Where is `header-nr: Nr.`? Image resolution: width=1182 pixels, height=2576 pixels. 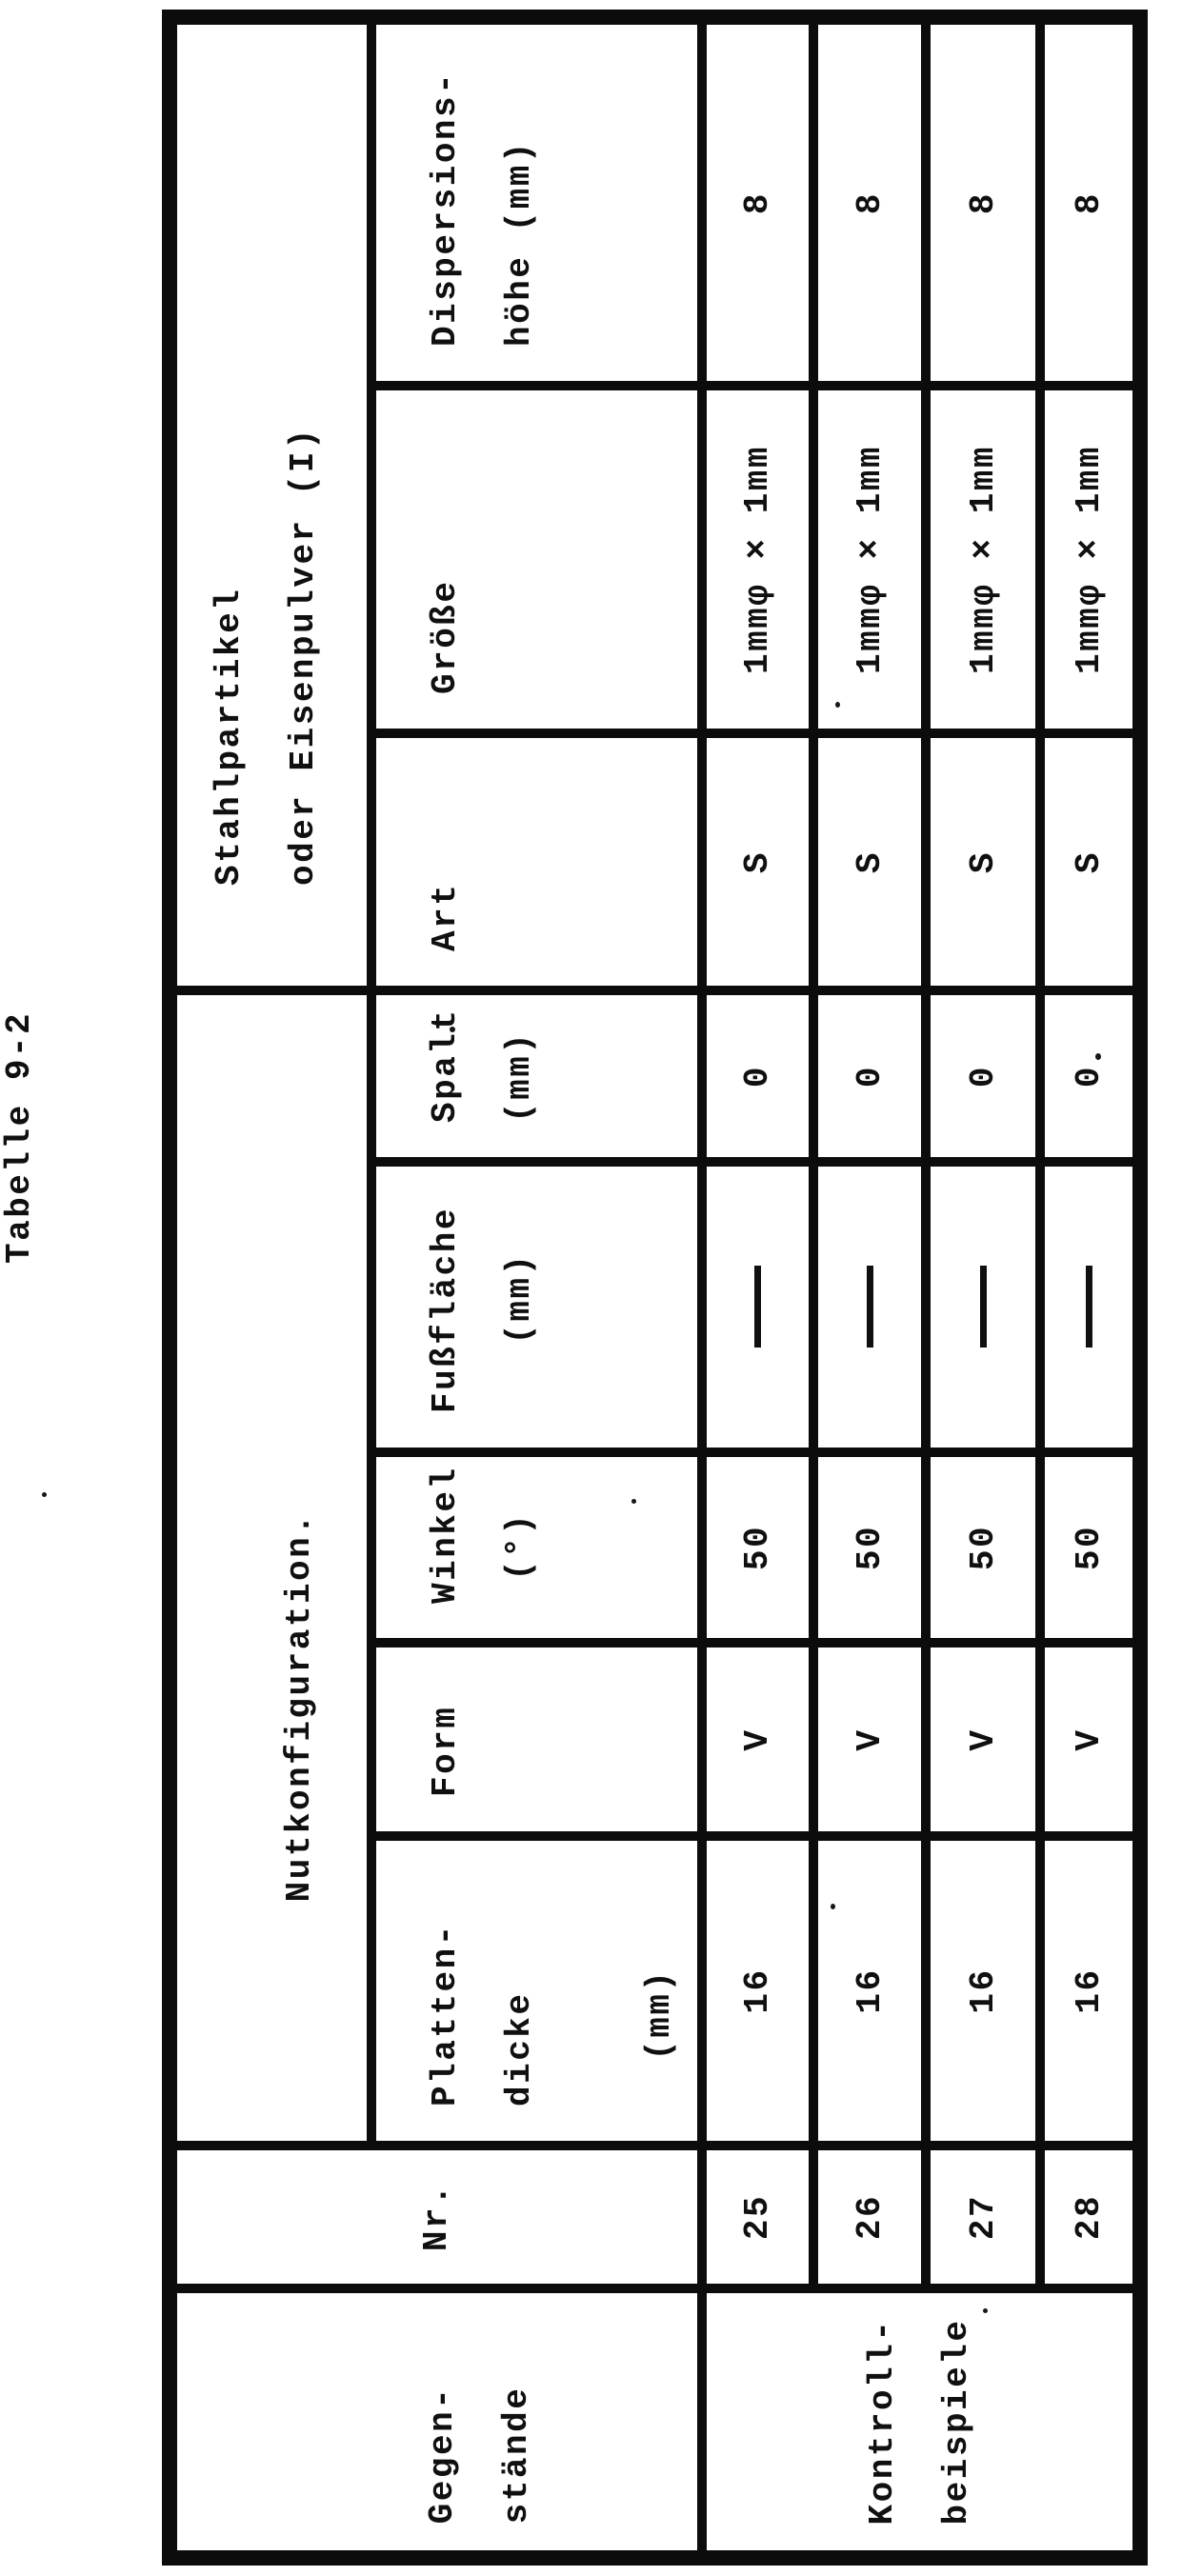 header-nr: Nr. is located at coordinates (437, 2217).